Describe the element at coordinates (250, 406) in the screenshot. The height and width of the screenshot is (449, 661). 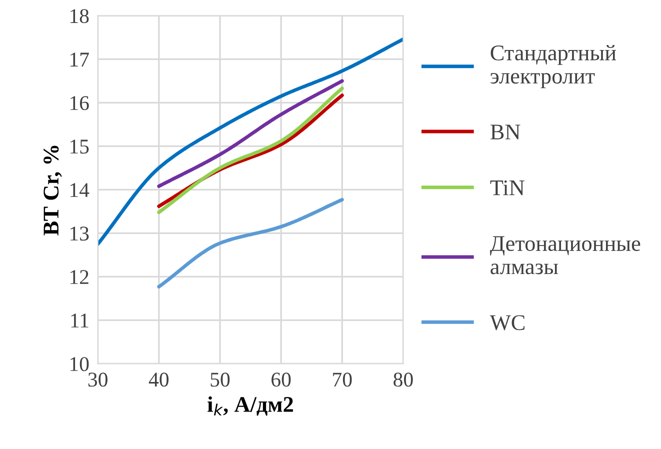
I see `x-axis-title: i$_{k}$, А/дм2` at that location.